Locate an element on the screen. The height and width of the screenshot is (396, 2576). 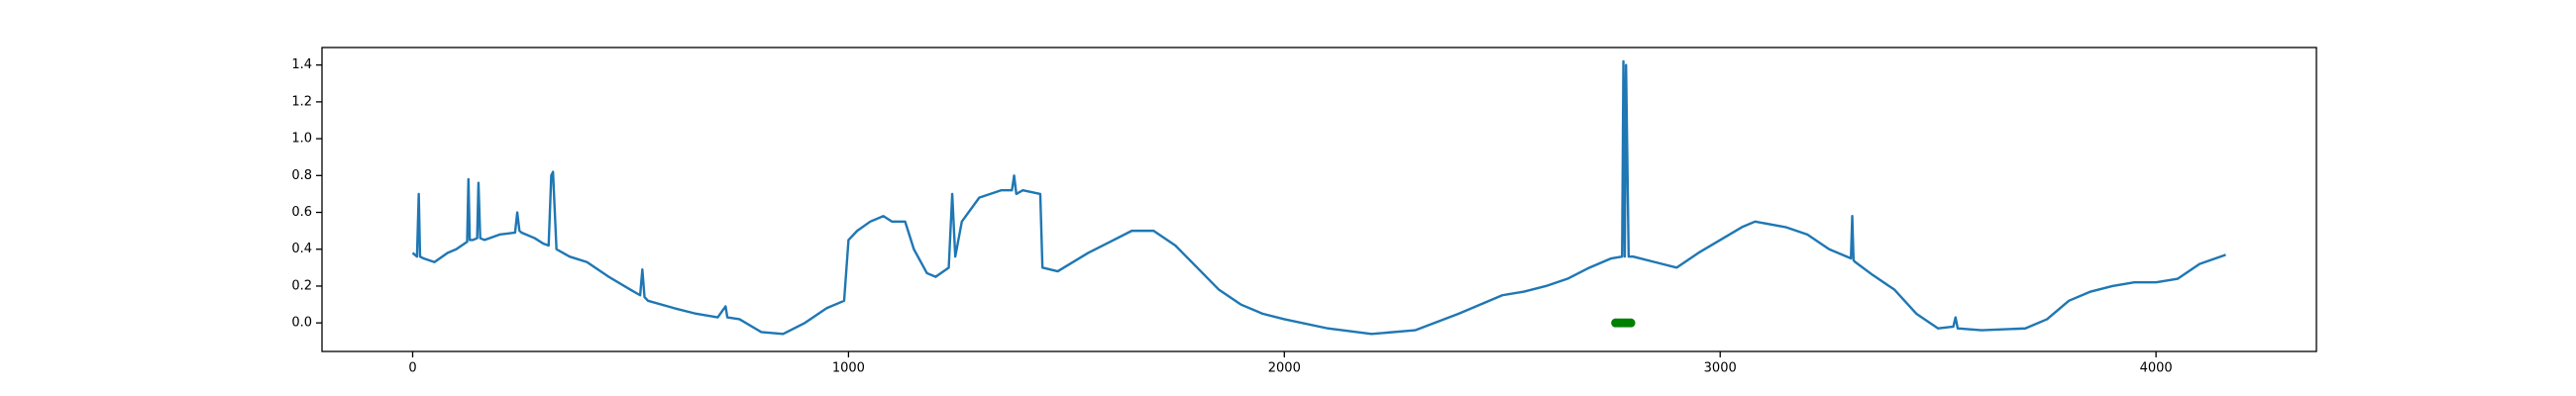
x-tick-label: 1000 is located at coordinates (849, 368).